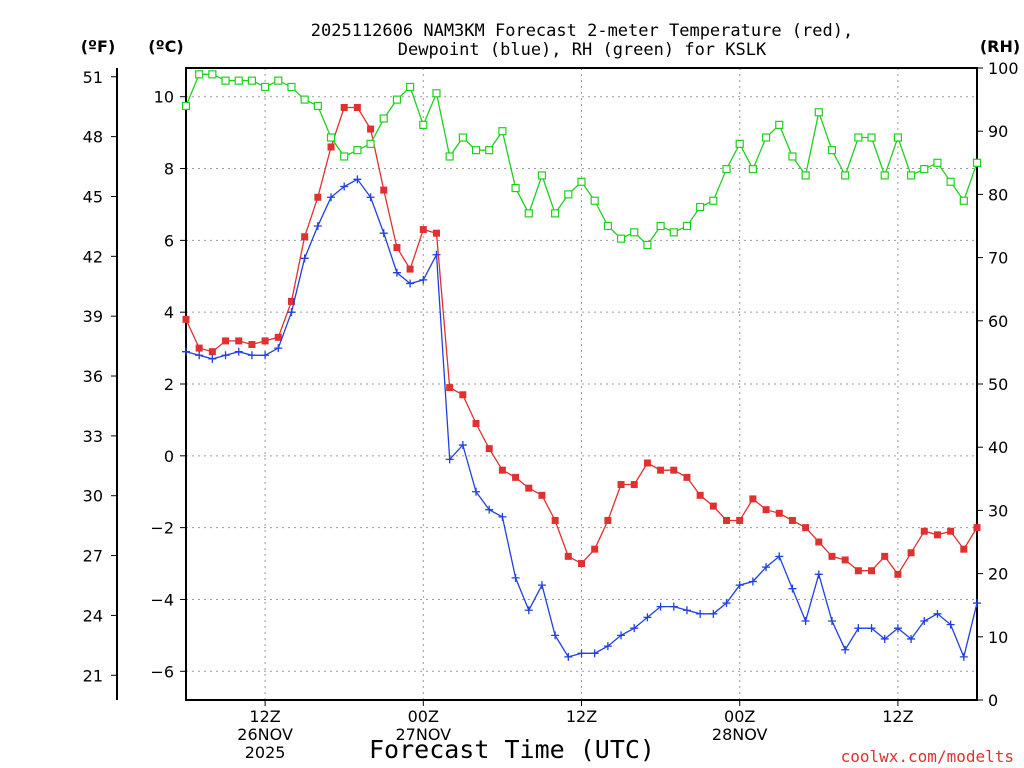 The image size is (1024, 768). I want to click on rh-tick-label: 80, so click(998, 194).